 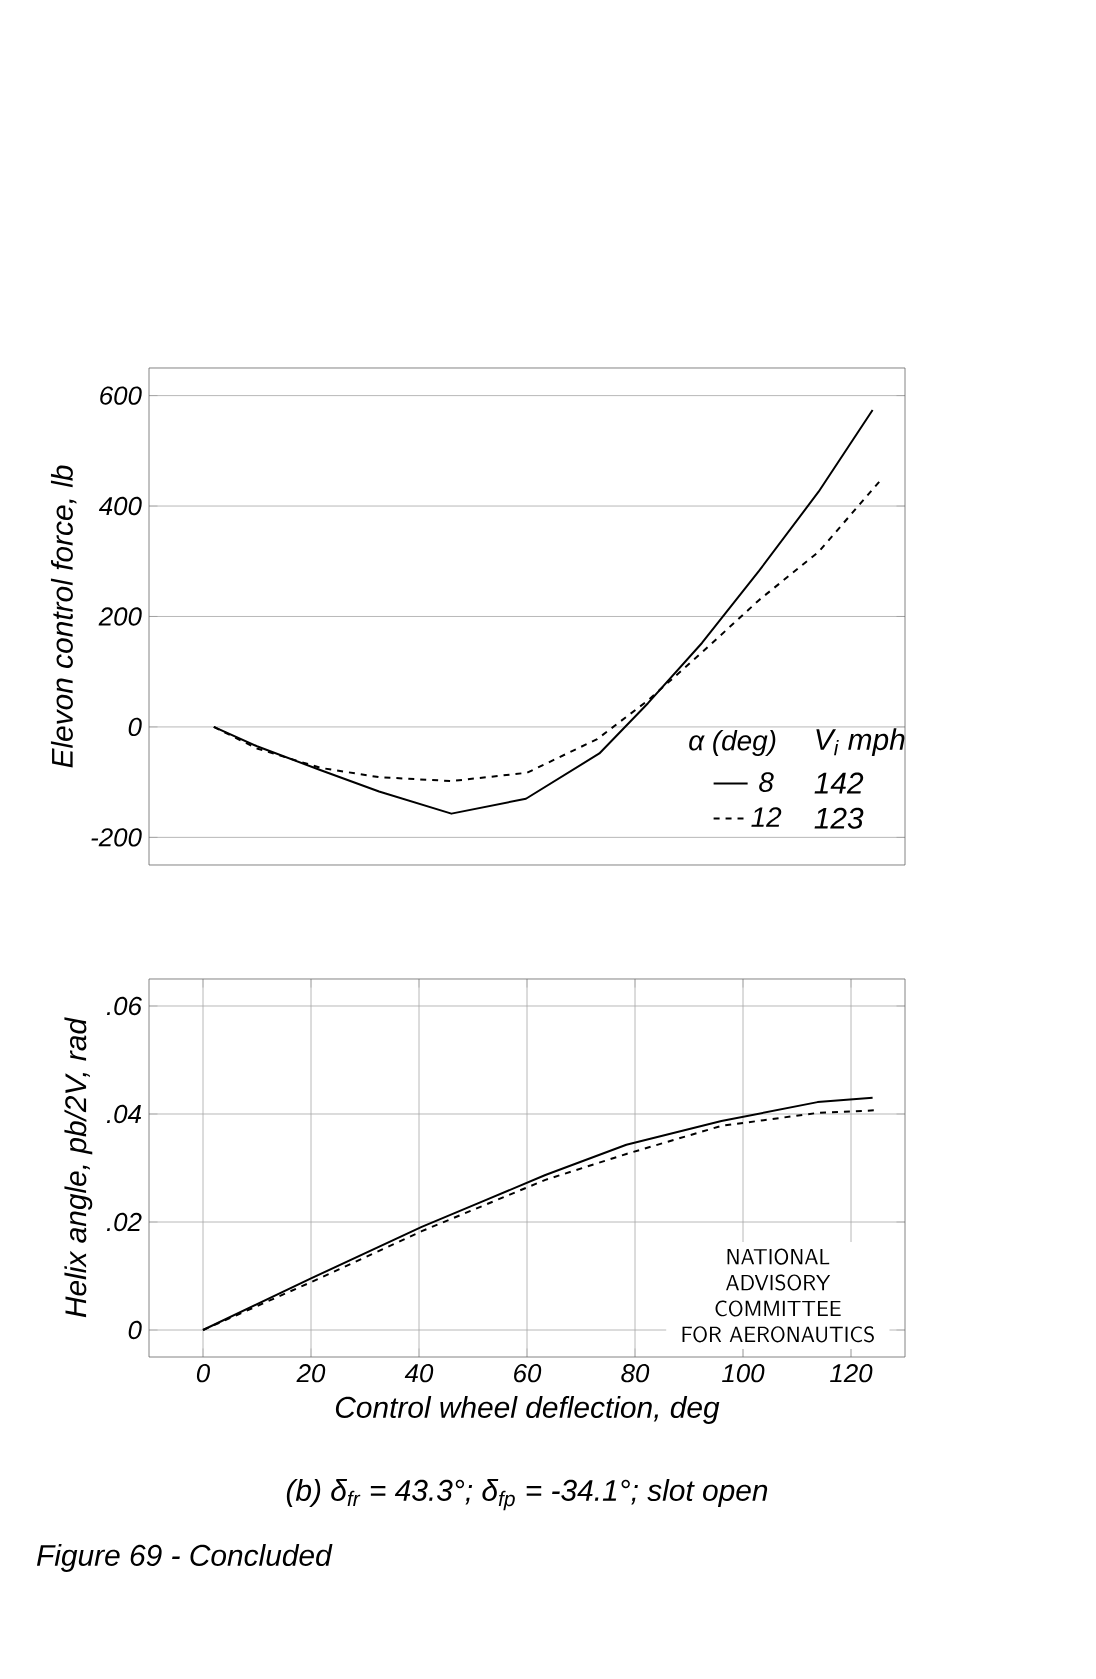 What do you see at coordinates (528, 1373) in the screenshot?
I see `x-tick-label: 60` at bounding box center [528, 1373].